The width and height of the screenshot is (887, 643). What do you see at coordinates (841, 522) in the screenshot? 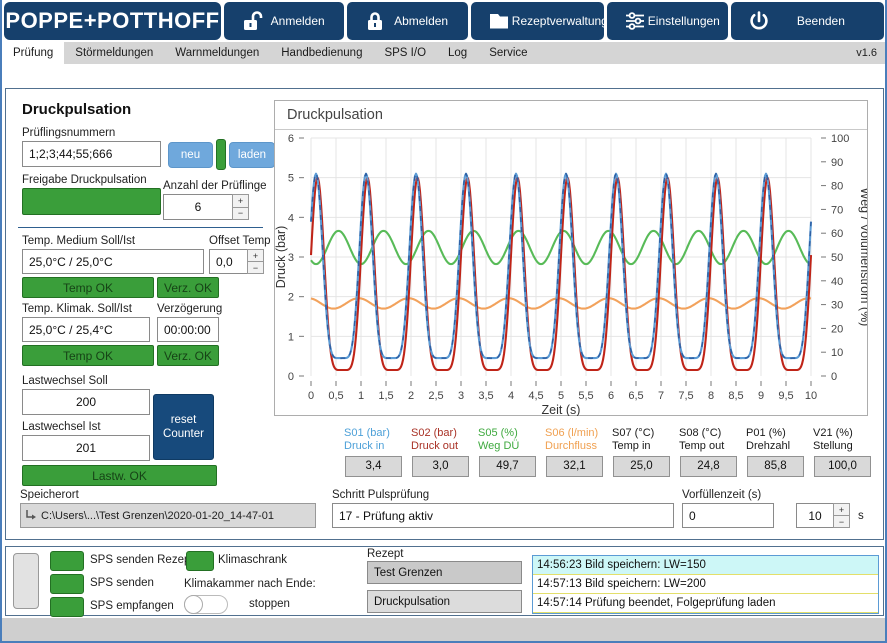
I see `vorfuellzeit-stepper-down: −` at bounding box center [841, 522].